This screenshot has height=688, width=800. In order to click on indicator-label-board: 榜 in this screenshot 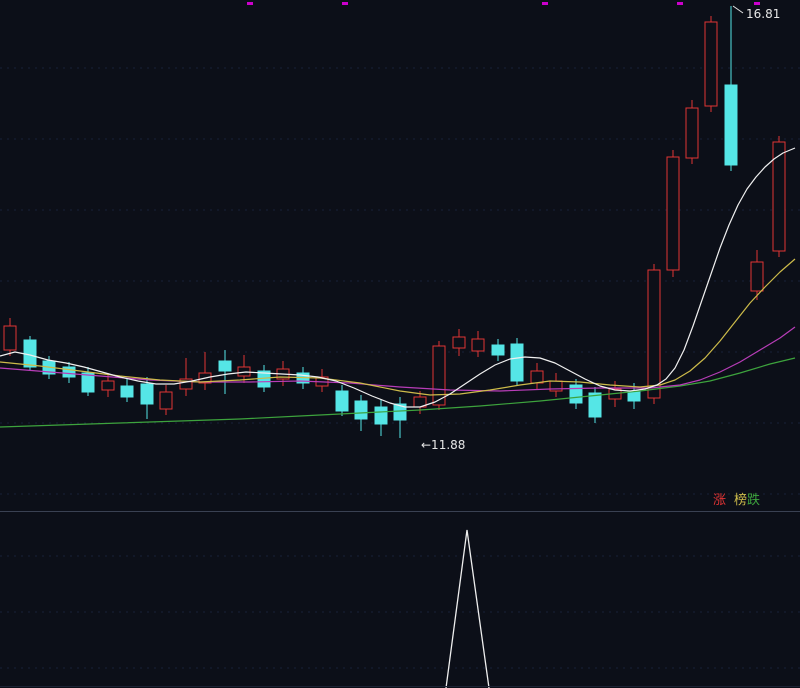, I will do `click(740, 500)`.